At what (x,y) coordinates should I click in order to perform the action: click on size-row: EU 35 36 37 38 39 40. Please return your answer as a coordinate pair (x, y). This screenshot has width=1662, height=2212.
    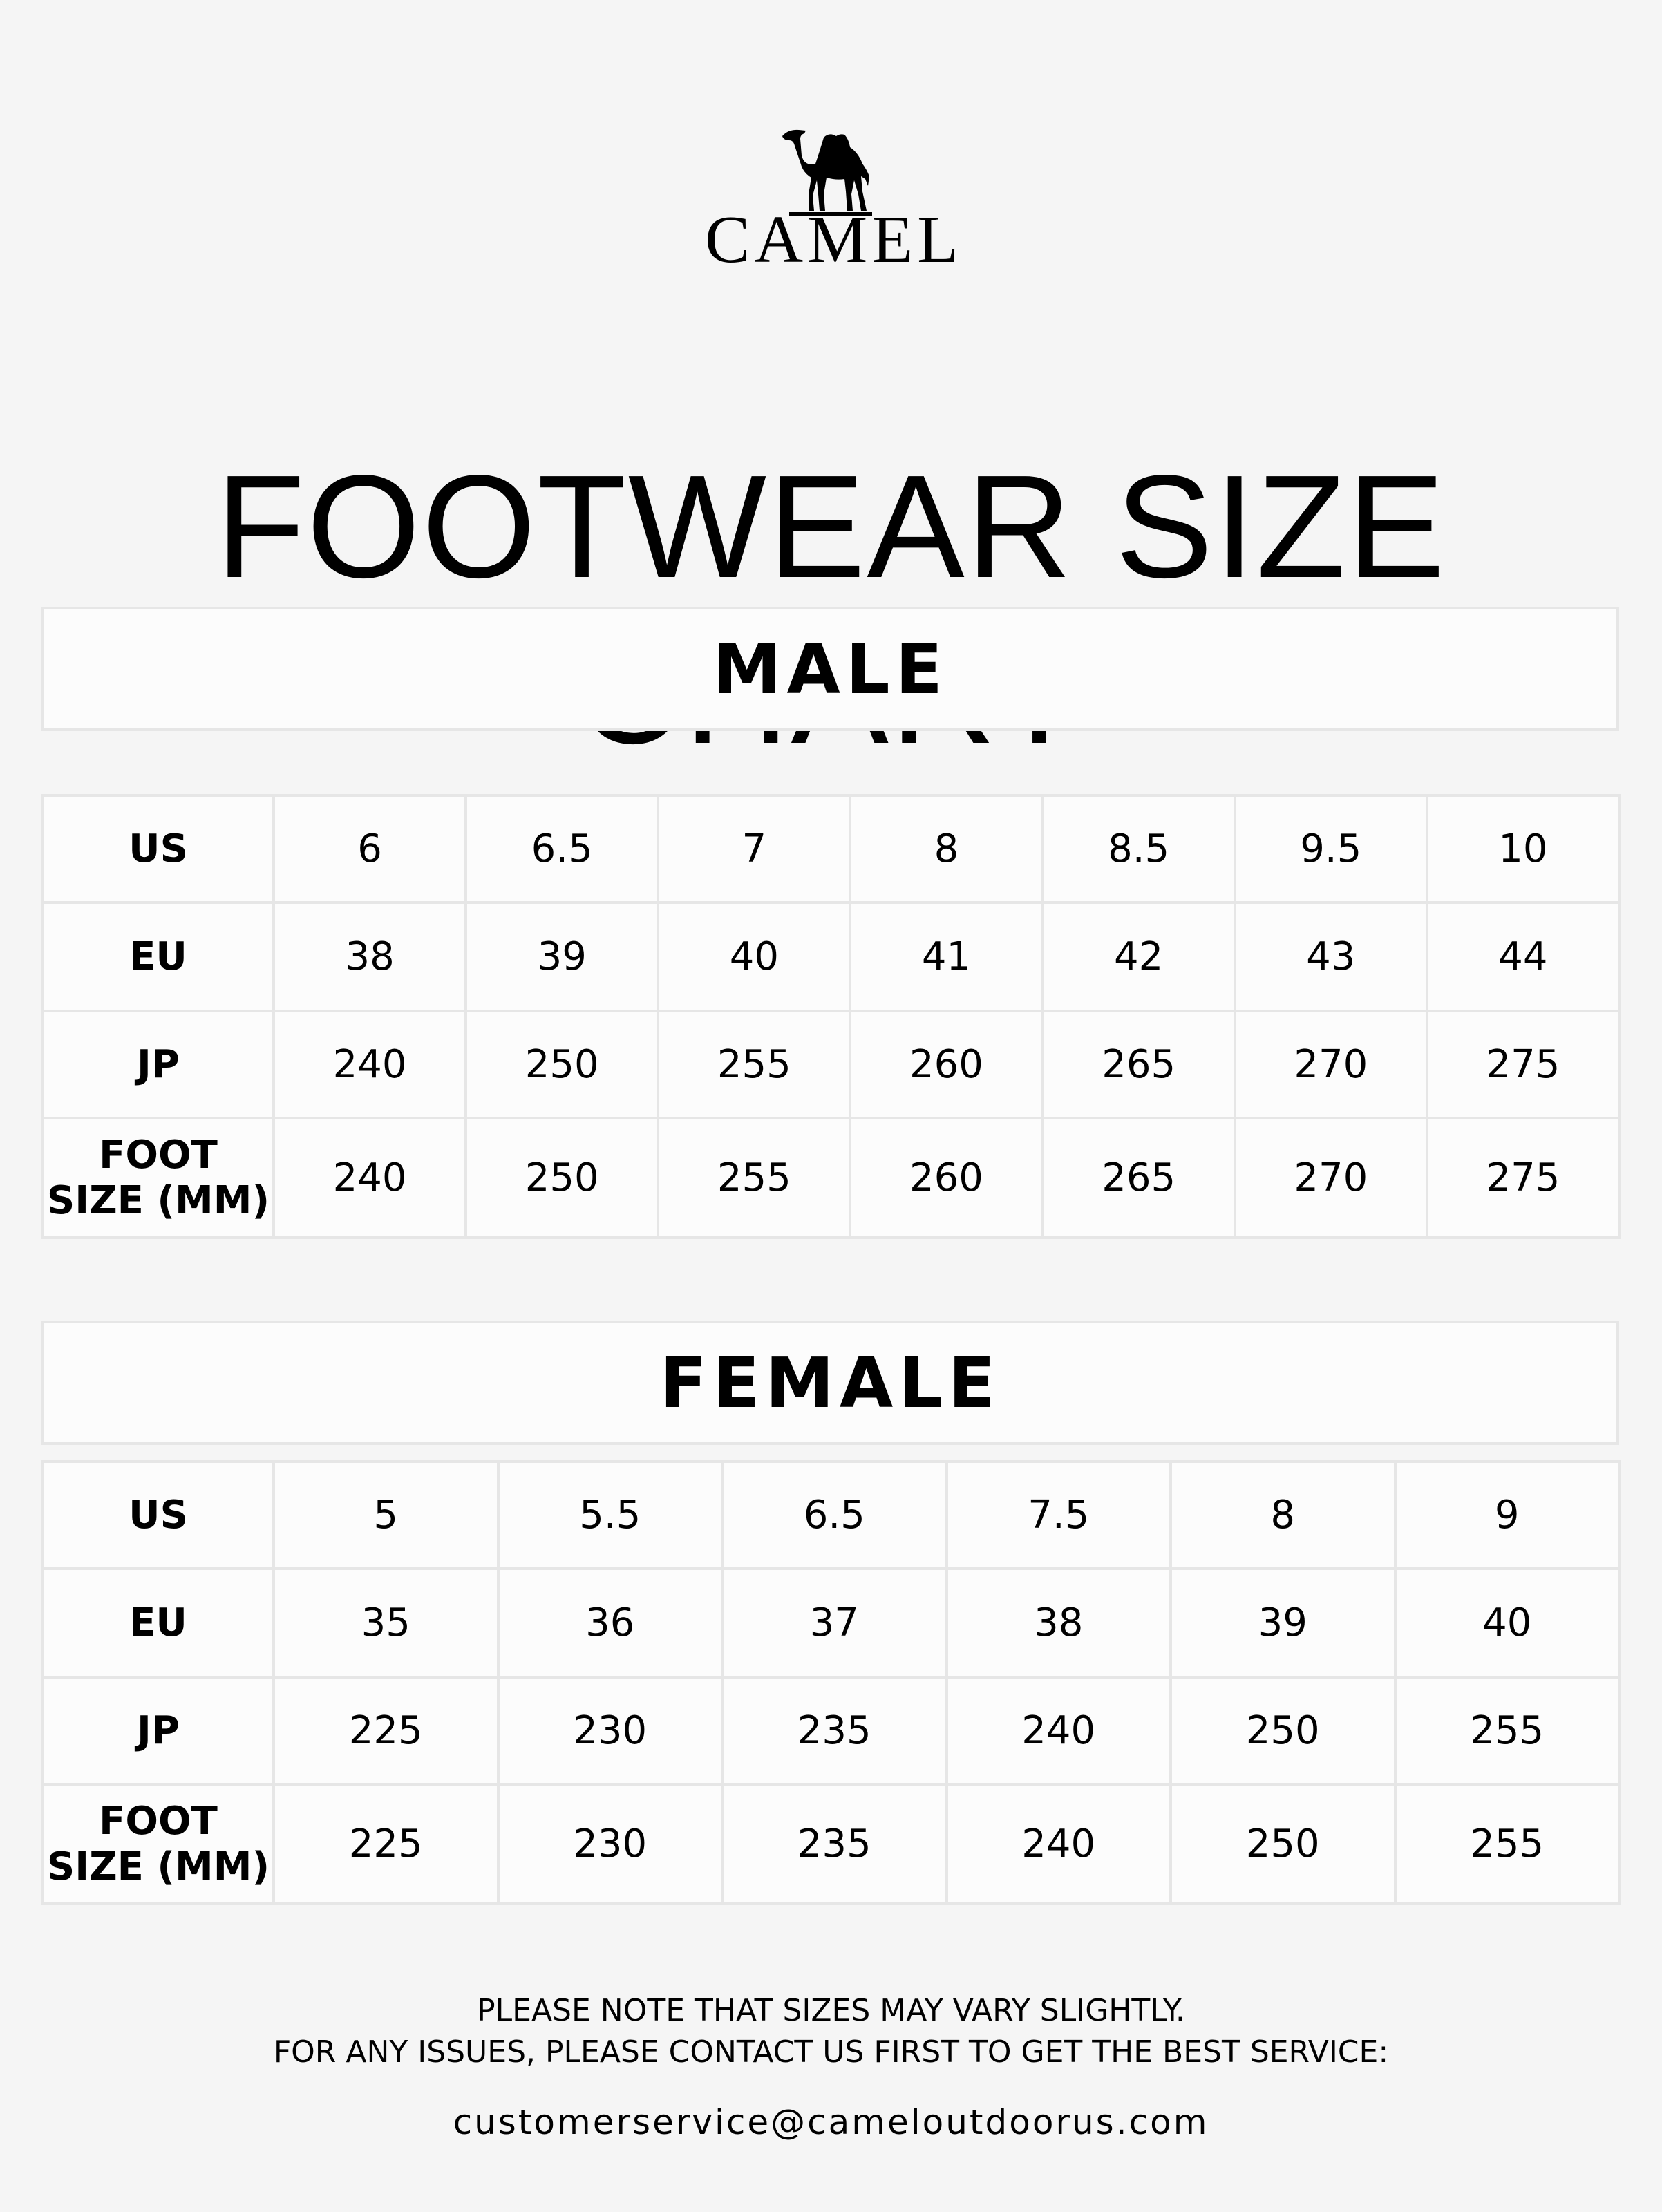
    Looking at the image, I should click on (831, 1623).